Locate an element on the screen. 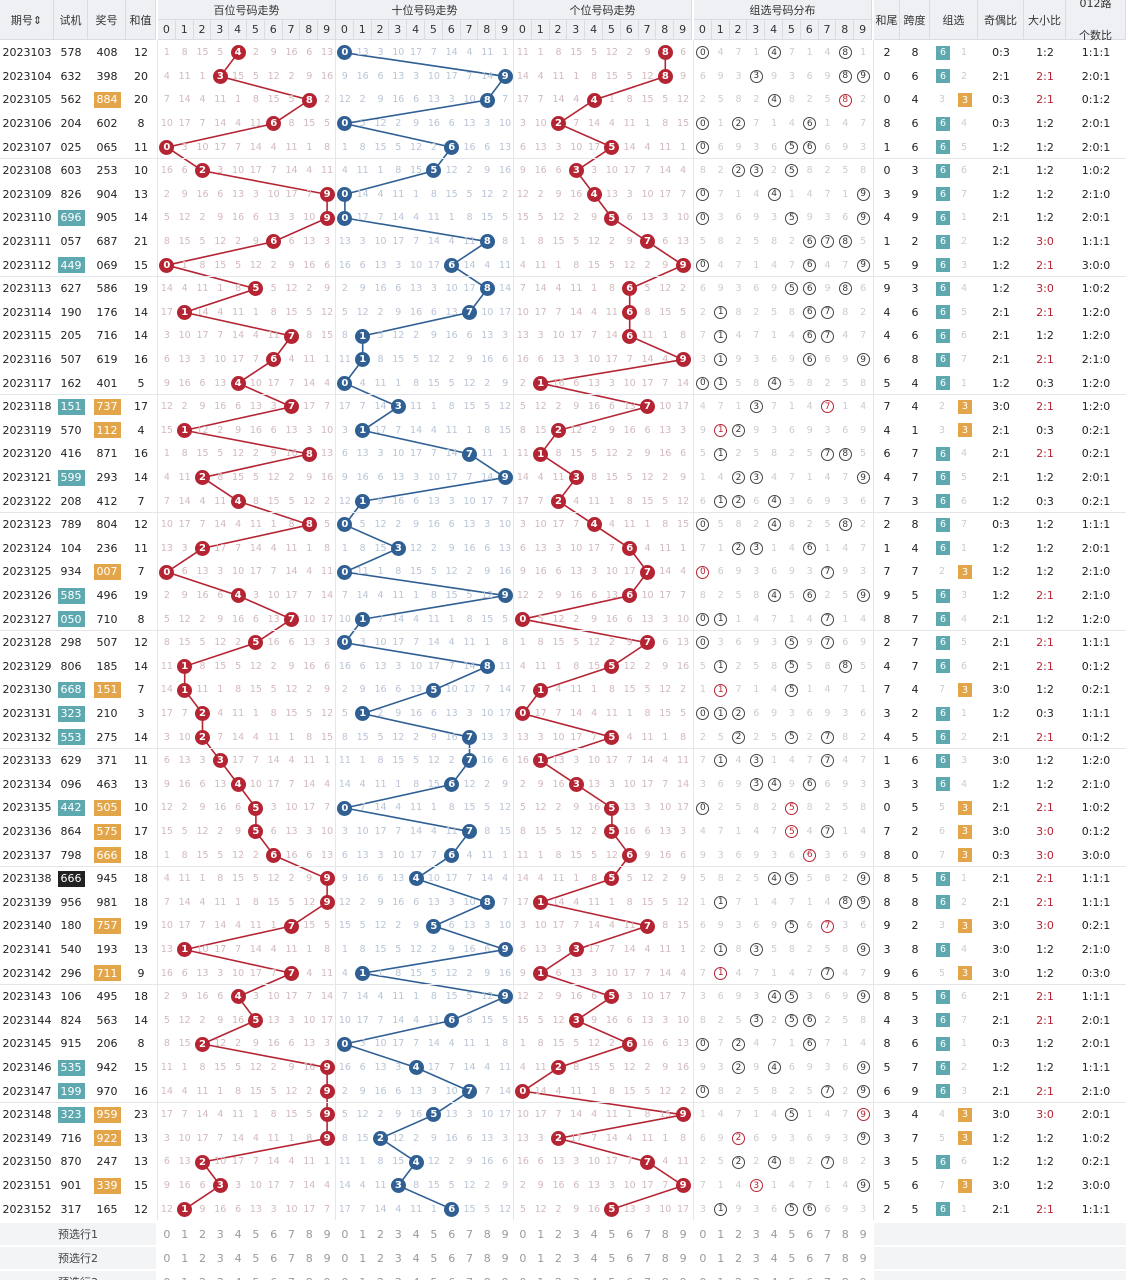 This screenshot has height=1280, width=1126. period-header: 期号⇕ is located at coordinates (27, 20).